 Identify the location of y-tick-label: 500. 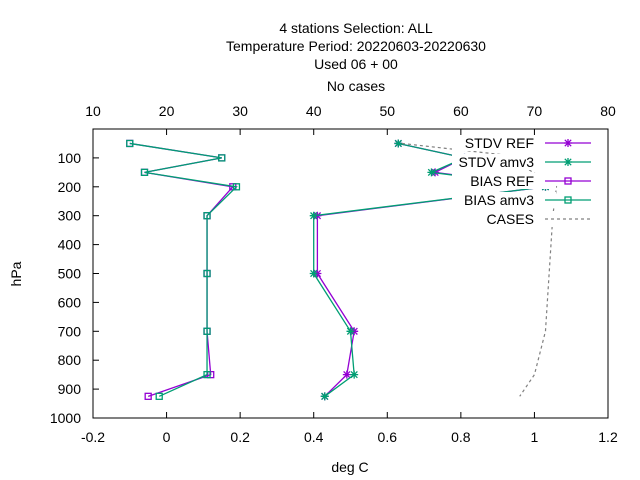
(70, 274).